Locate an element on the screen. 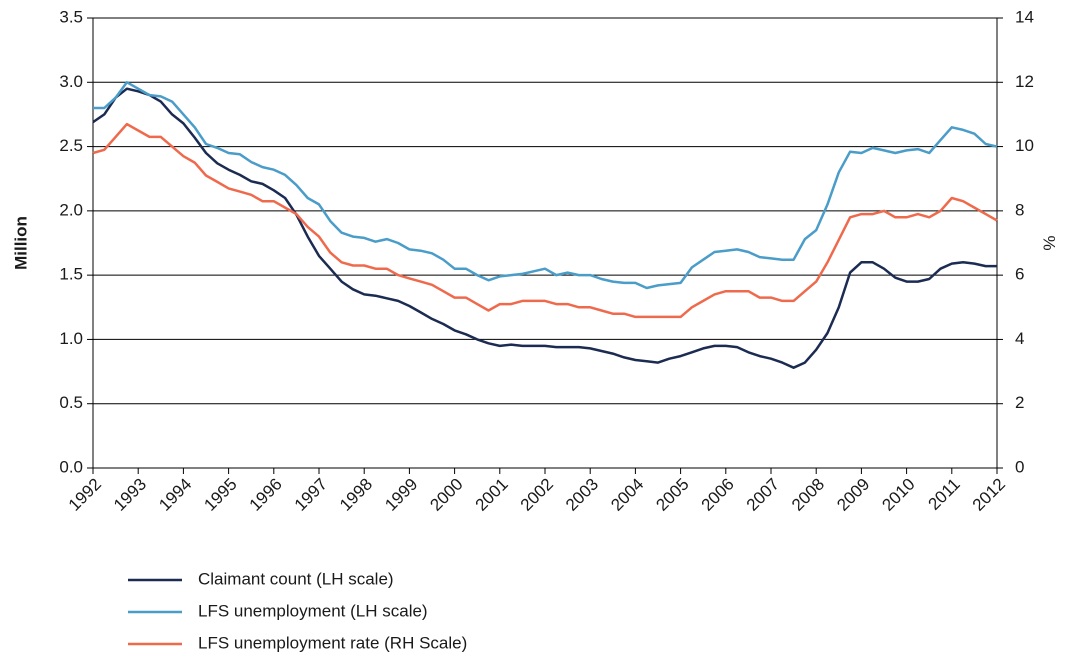 This screenshot has height=671, width=1065. legend-label: Claimant count (LH scale) is located at coordinates (296, 578).